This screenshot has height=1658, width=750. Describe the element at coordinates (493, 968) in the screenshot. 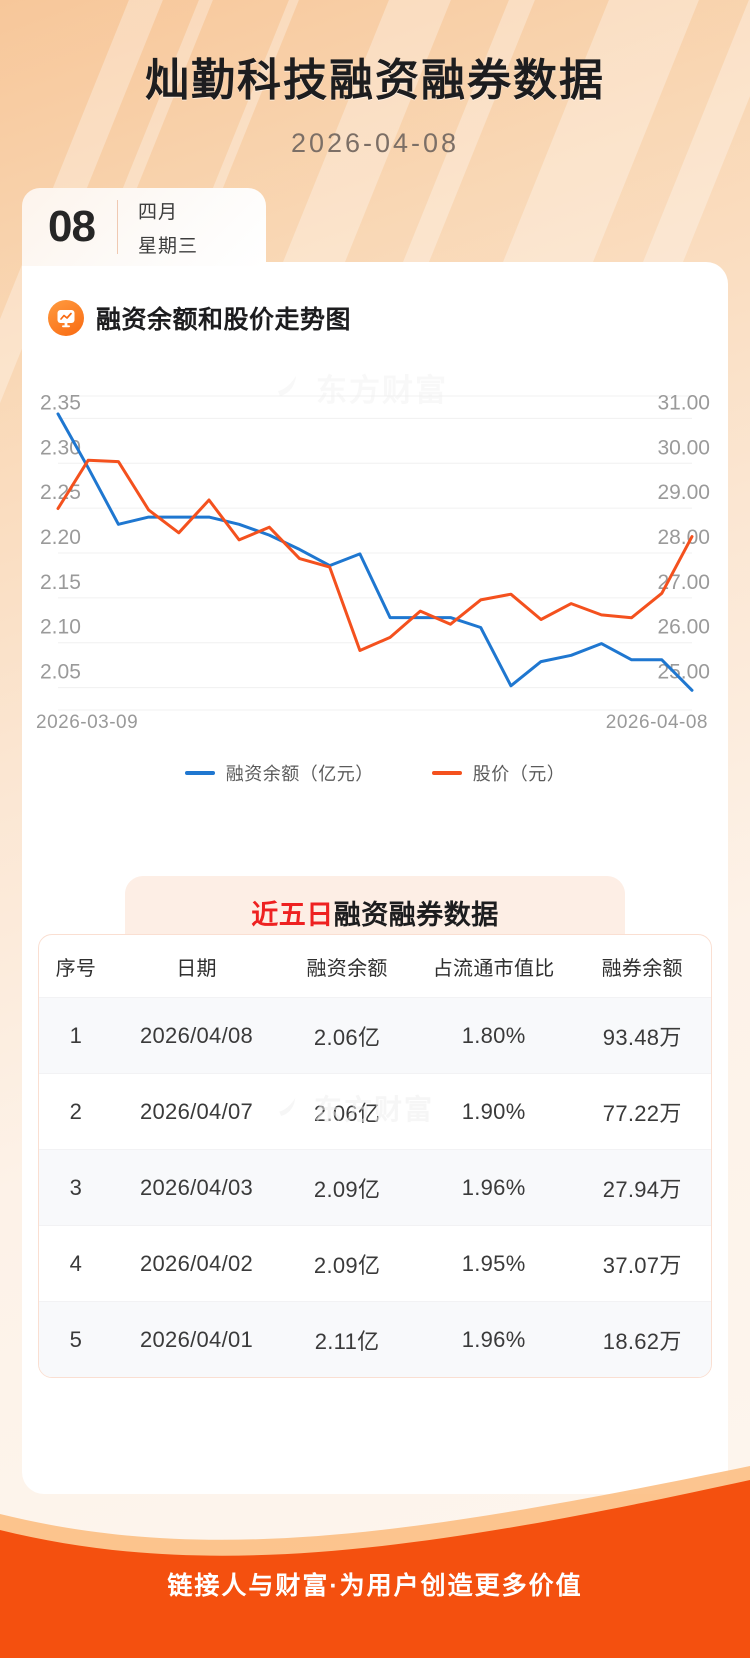

I see `column-header-market-ratio: 占流通市值比` at that location.